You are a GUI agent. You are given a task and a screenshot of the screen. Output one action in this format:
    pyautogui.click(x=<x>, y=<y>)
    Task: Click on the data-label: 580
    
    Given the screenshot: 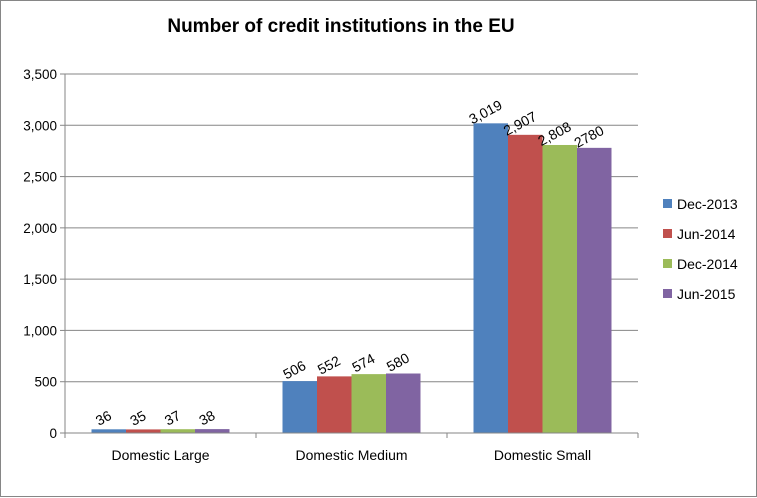 What is the action you would take?
    pyautogui.click(x=398, y=361)
    